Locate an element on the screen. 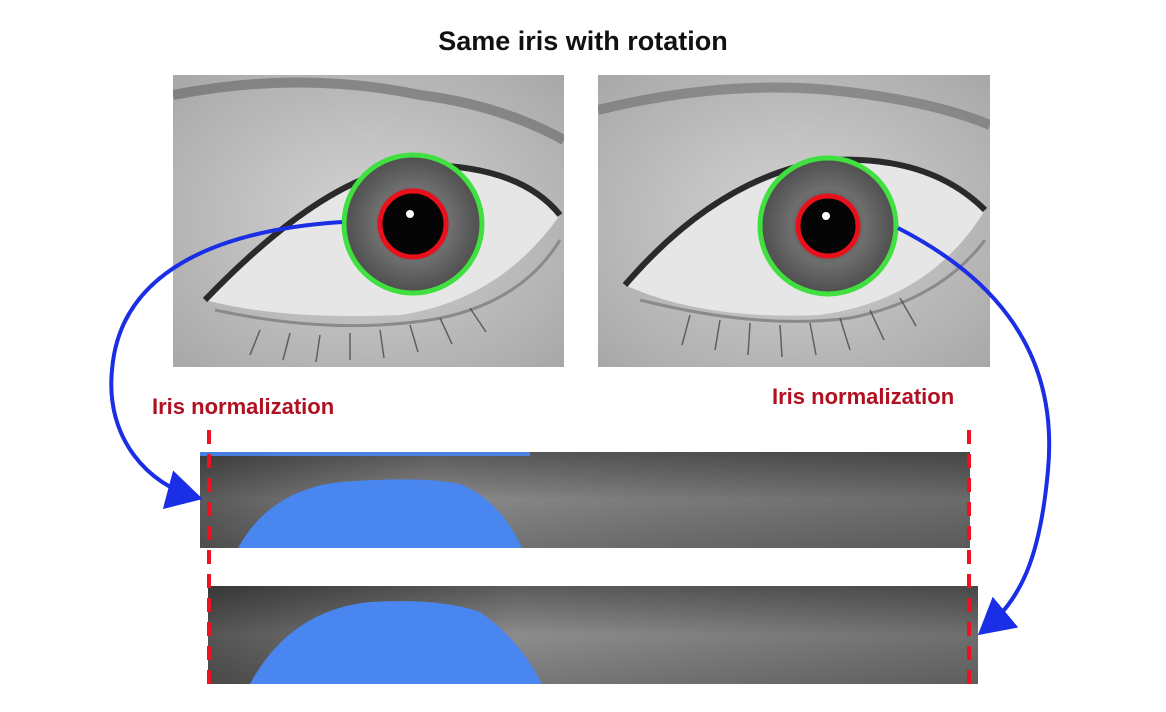 The height and width of the screenshot is (712, 1166). figure-title: Same iris with rotation is located at coordinates (583, 41).